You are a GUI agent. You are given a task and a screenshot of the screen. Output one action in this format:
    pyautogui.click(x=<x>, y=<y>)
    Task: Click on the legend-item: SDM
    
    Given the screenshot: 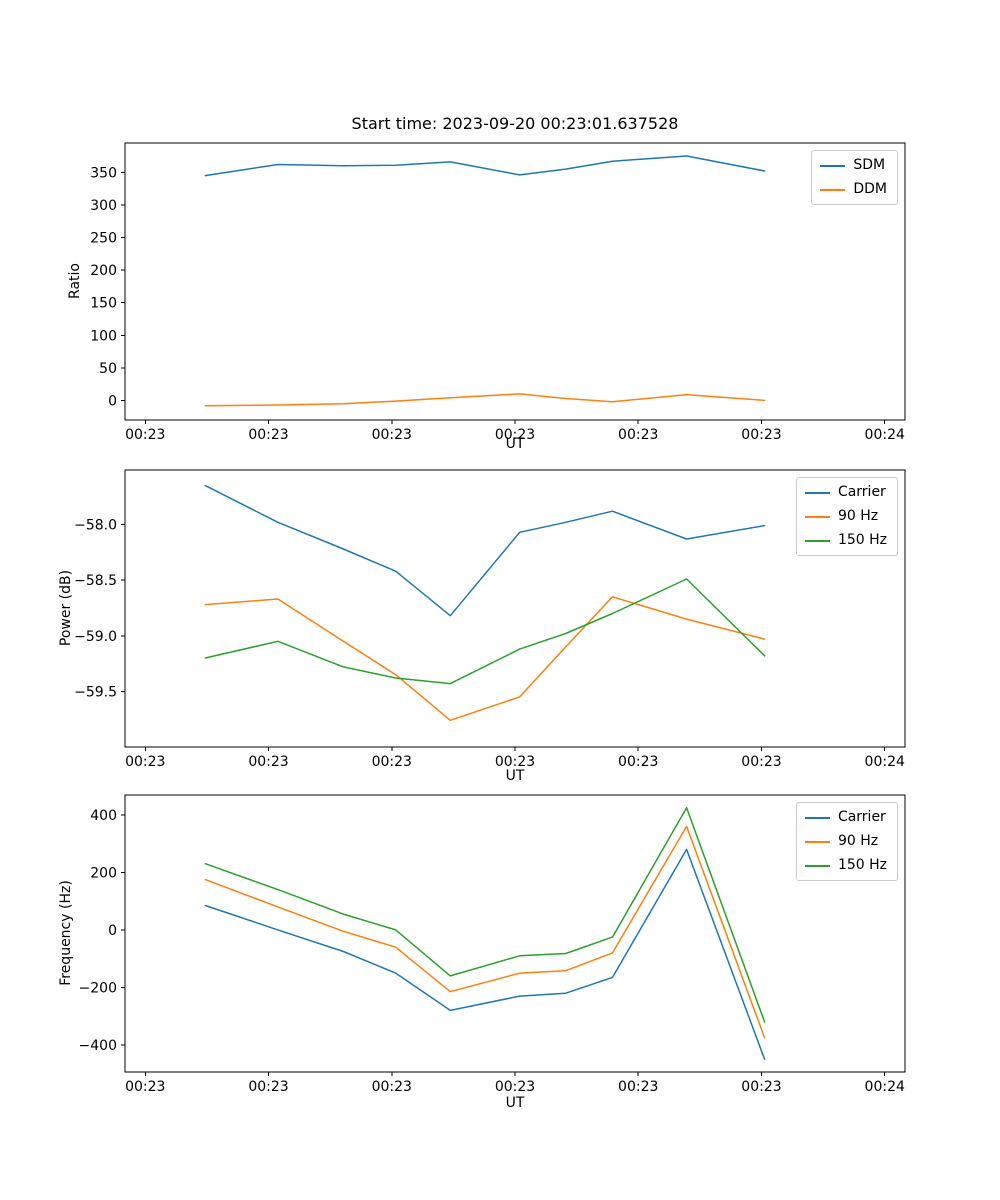 What is the action you would take?
    pyautogui.click(x=853, y=165)
    